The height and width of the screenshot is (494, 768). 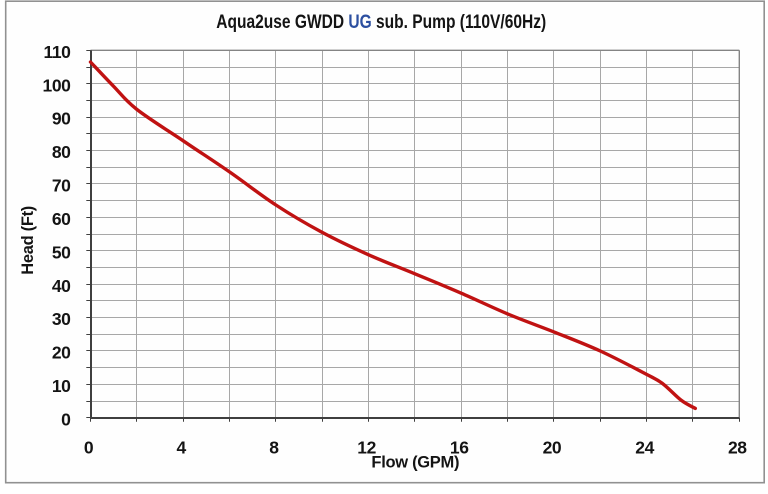 I want to click on svg-text: 12, so click(x=366, y=447).